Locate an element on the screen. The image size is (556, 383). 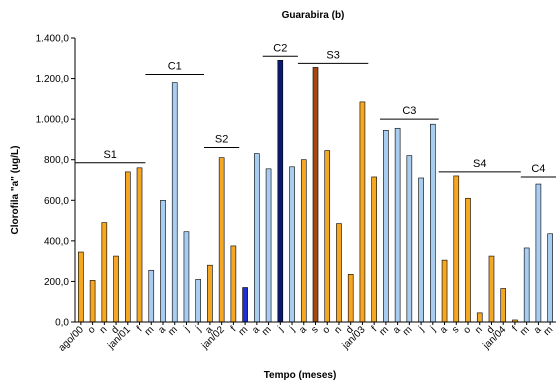
x-axis-title: Tempo (meses) is located at coordinates (300, 375).